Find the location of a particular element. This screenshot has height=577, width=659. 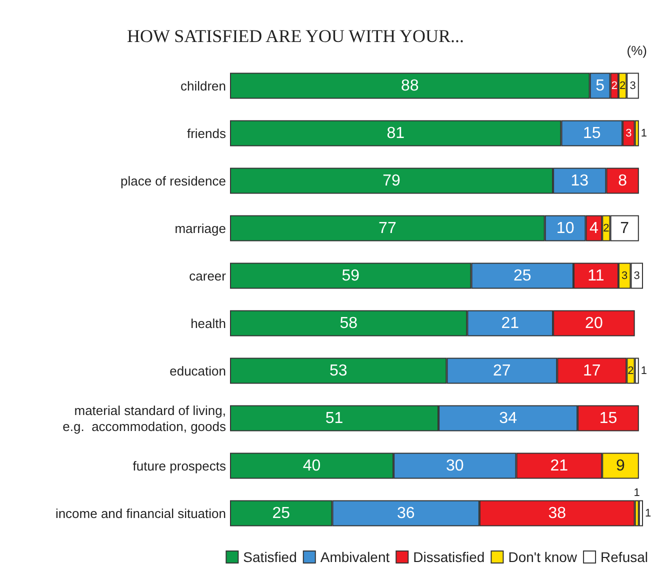

data-label: 77 is located at coordinates (387, 228).